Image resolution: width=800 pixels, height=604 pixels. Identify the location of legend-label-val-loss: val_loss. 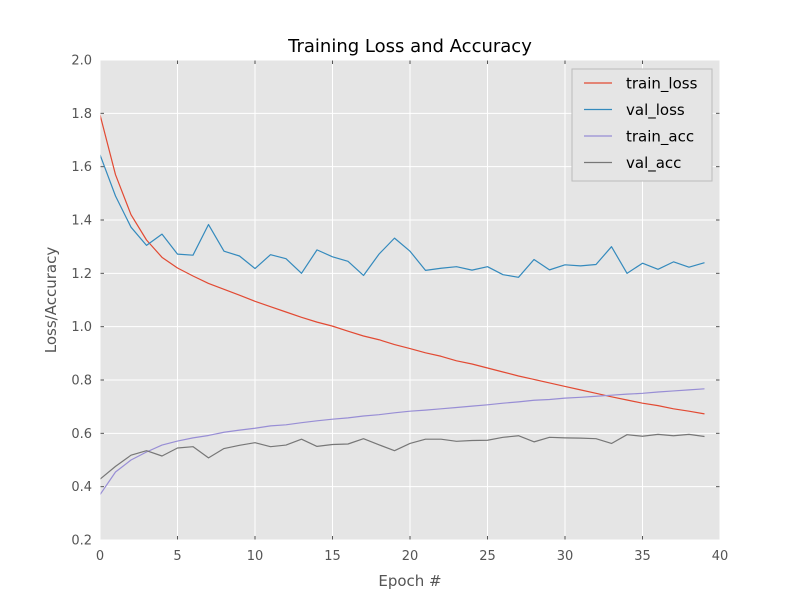
(655, 110).